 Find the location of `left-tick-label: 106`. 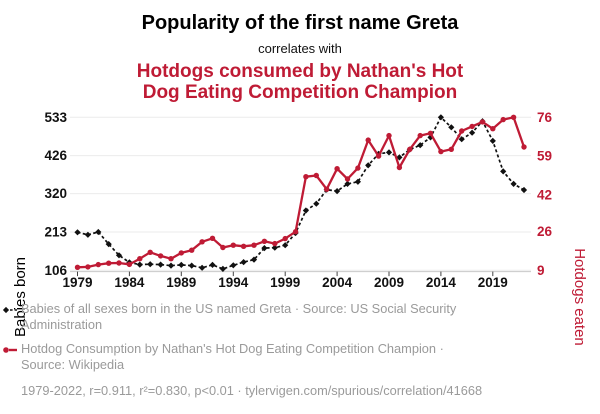

left-tick-label: 106 is located at coordinates (55, 270).